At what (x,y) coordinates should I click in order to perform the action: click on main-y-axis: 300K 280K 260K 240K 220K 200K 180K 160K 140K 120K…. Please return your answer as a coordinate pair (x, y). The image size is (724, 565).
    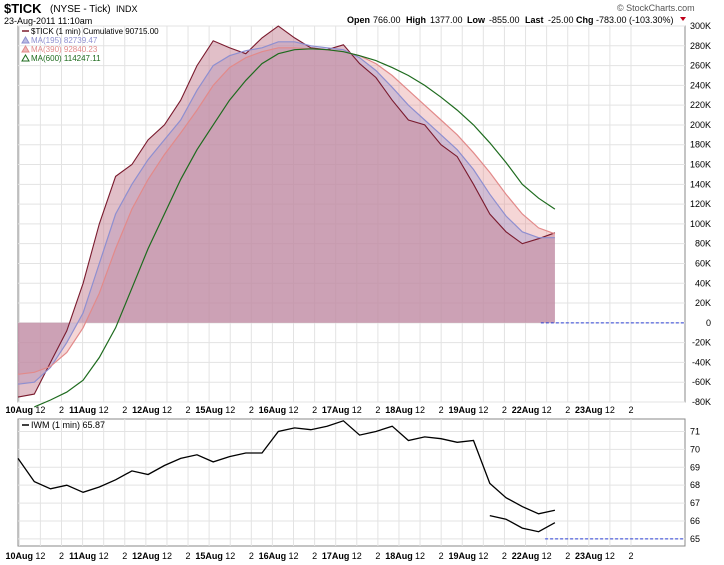
    Looking at the image, I should click on (700, 214).